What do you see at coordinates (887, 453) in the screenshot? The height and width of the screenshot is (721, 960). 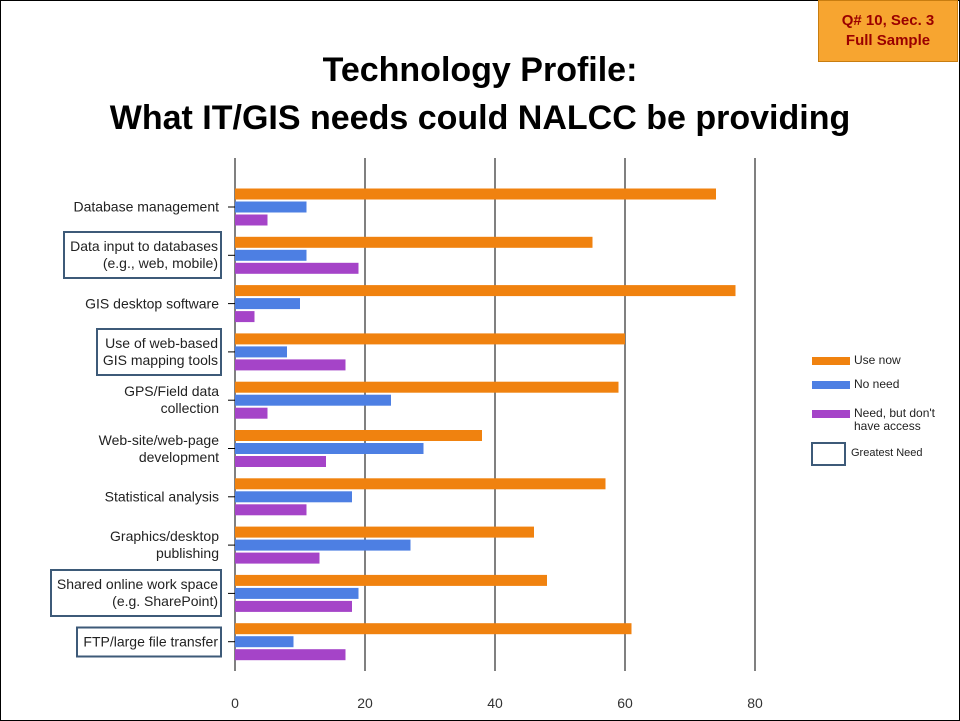 I see `legend-label: Greatest Need` at bounding box center [887, 453].